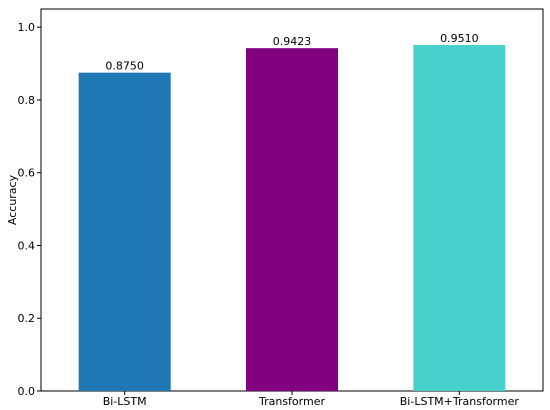 The image size is (550, 410). What do you see at coordinates (27, 100) in the screenshot?
I see `y-tick-label: 0.8` at bounding box center [27, 100].